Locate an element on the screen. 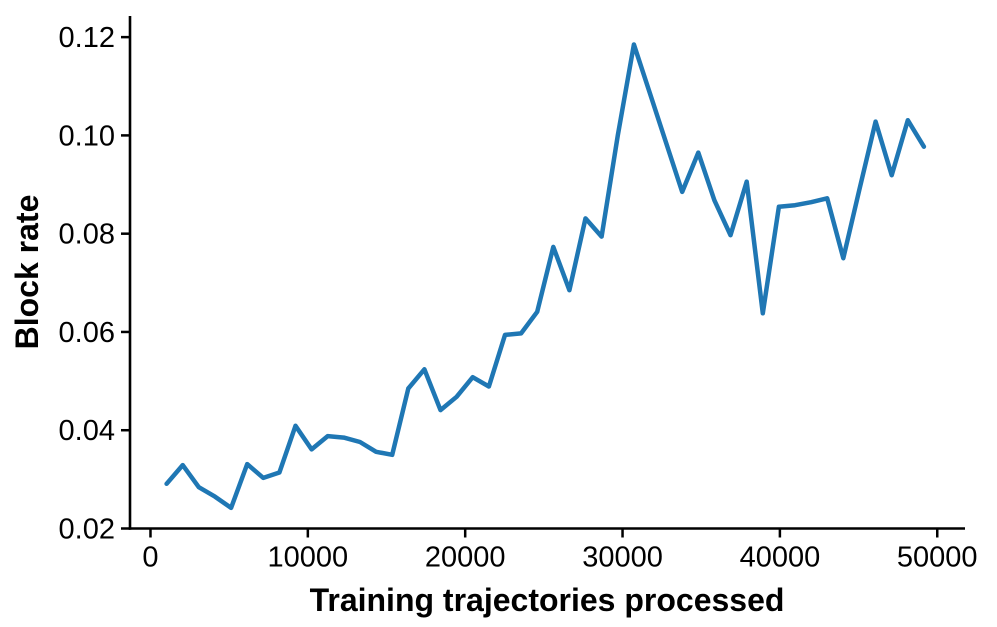 This screenshot has height=627, width=997. y-tick-label: 0.06 is located at coordinates (87, 333).